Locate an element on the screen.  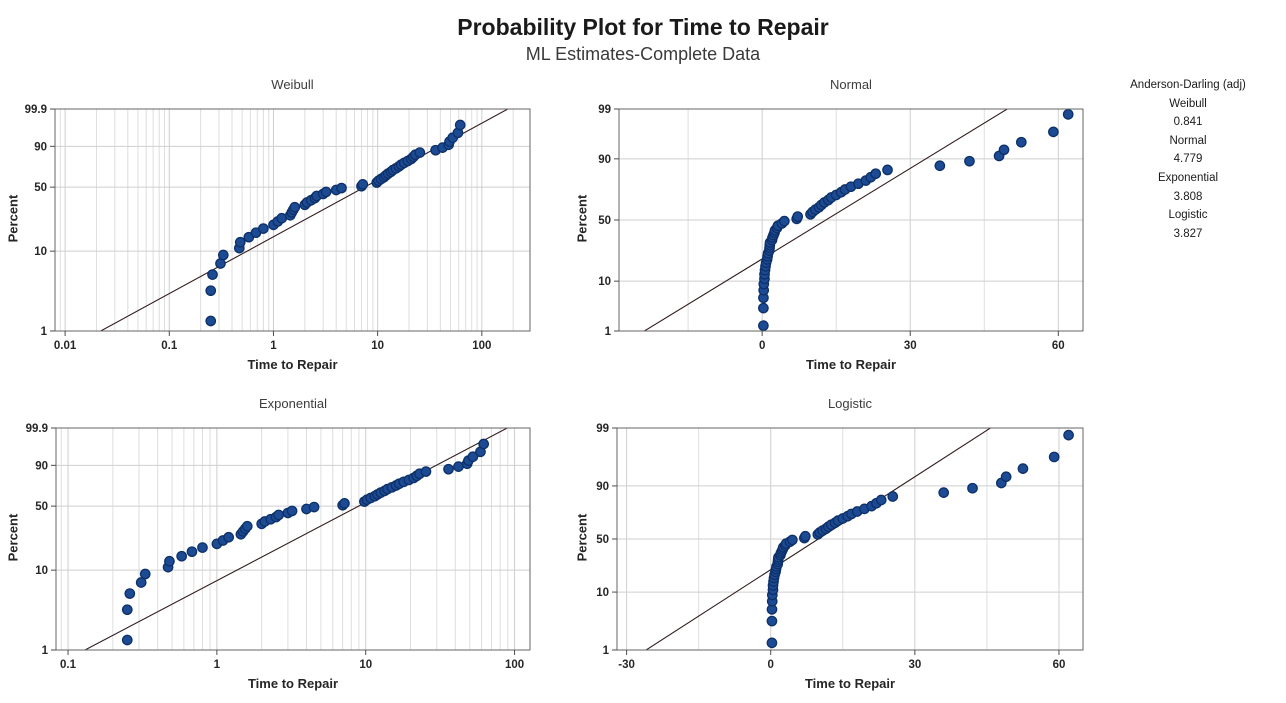
x-tick-label: 0.01 is located at coordinates (65, 346).